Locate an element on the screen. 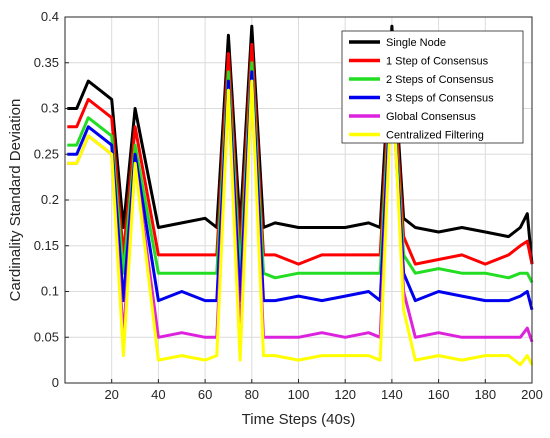 The height and width of the screenshot is (438, 550). y-tick-label: 0.35 is located at coordinates (46, 62).